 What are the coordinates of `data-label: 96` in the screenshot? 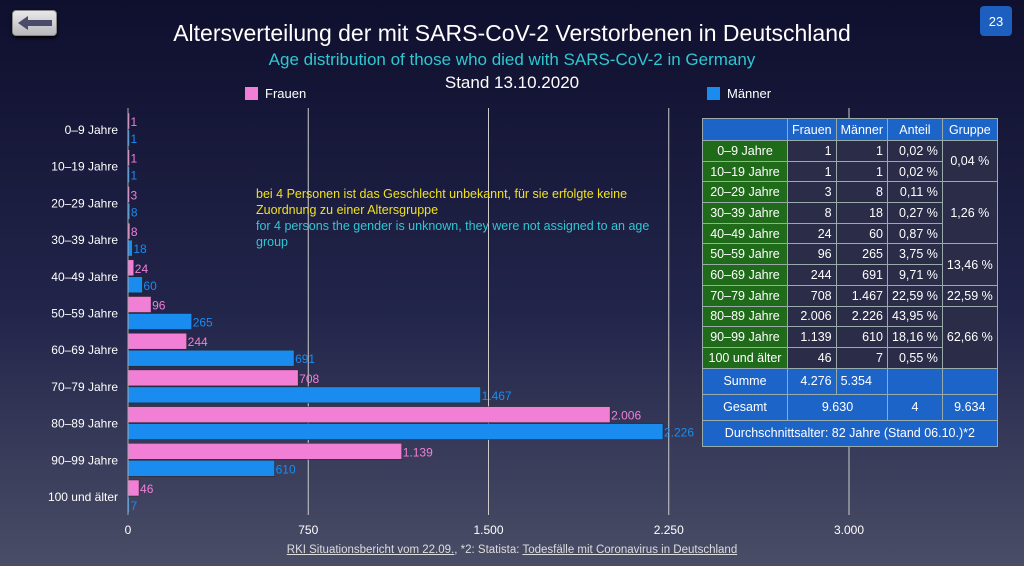 It's located at (159, 306).